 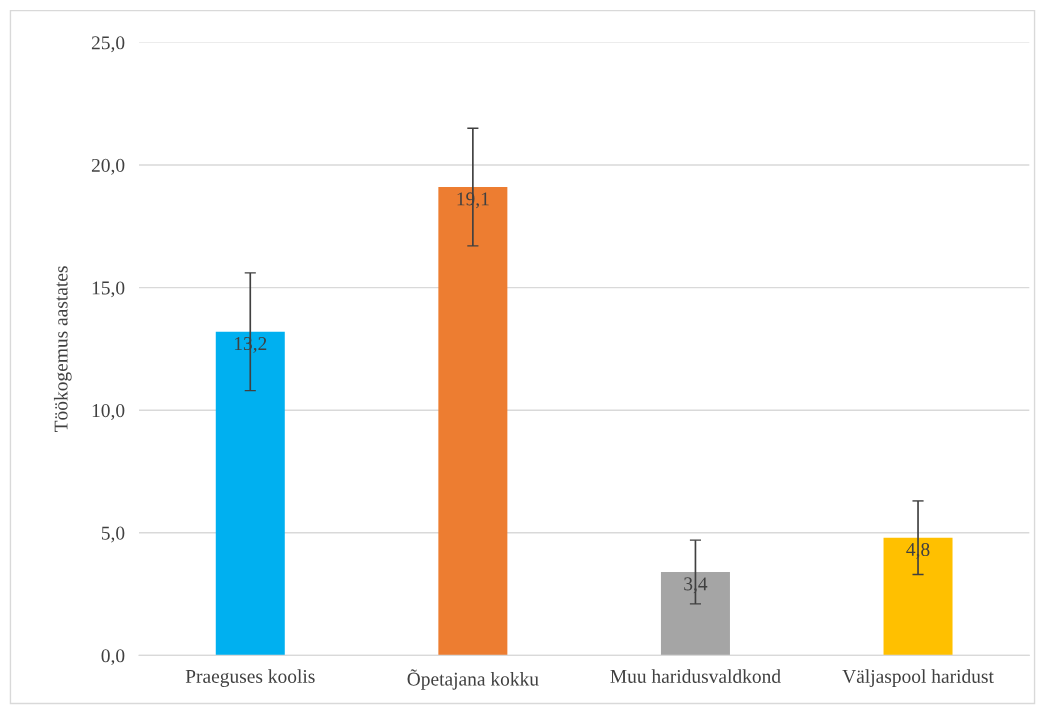 What do you see at coordinates (250, 678) in the screenshot?
I see `x-tick-label: Praeguses koolis` at bounding box center [250, 678].